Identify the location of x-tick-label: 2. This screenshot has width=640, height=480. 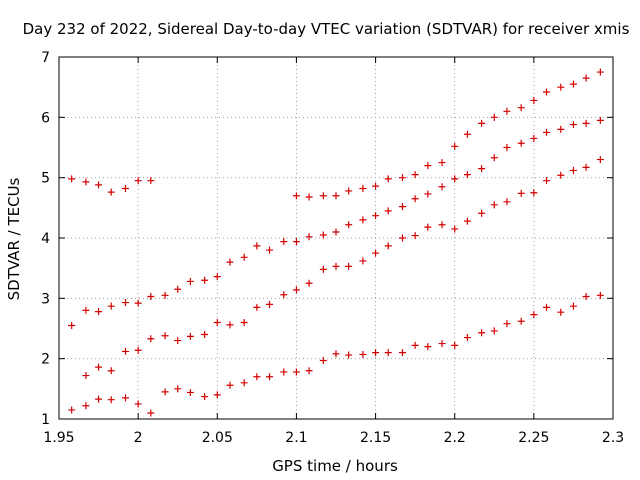
(138, 438).